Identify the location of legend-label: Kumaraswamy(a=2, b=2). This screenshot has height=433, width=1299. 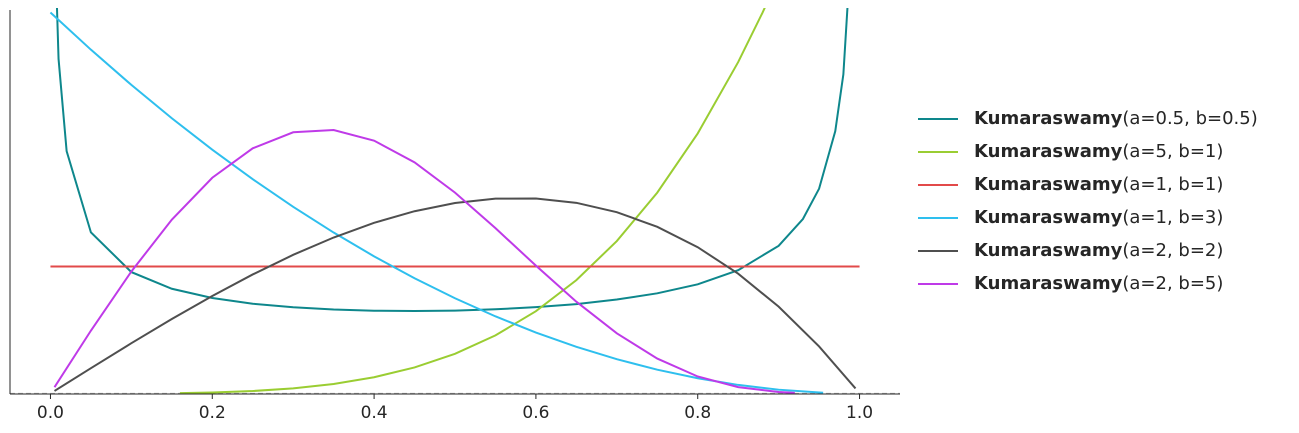
(1098, 250).